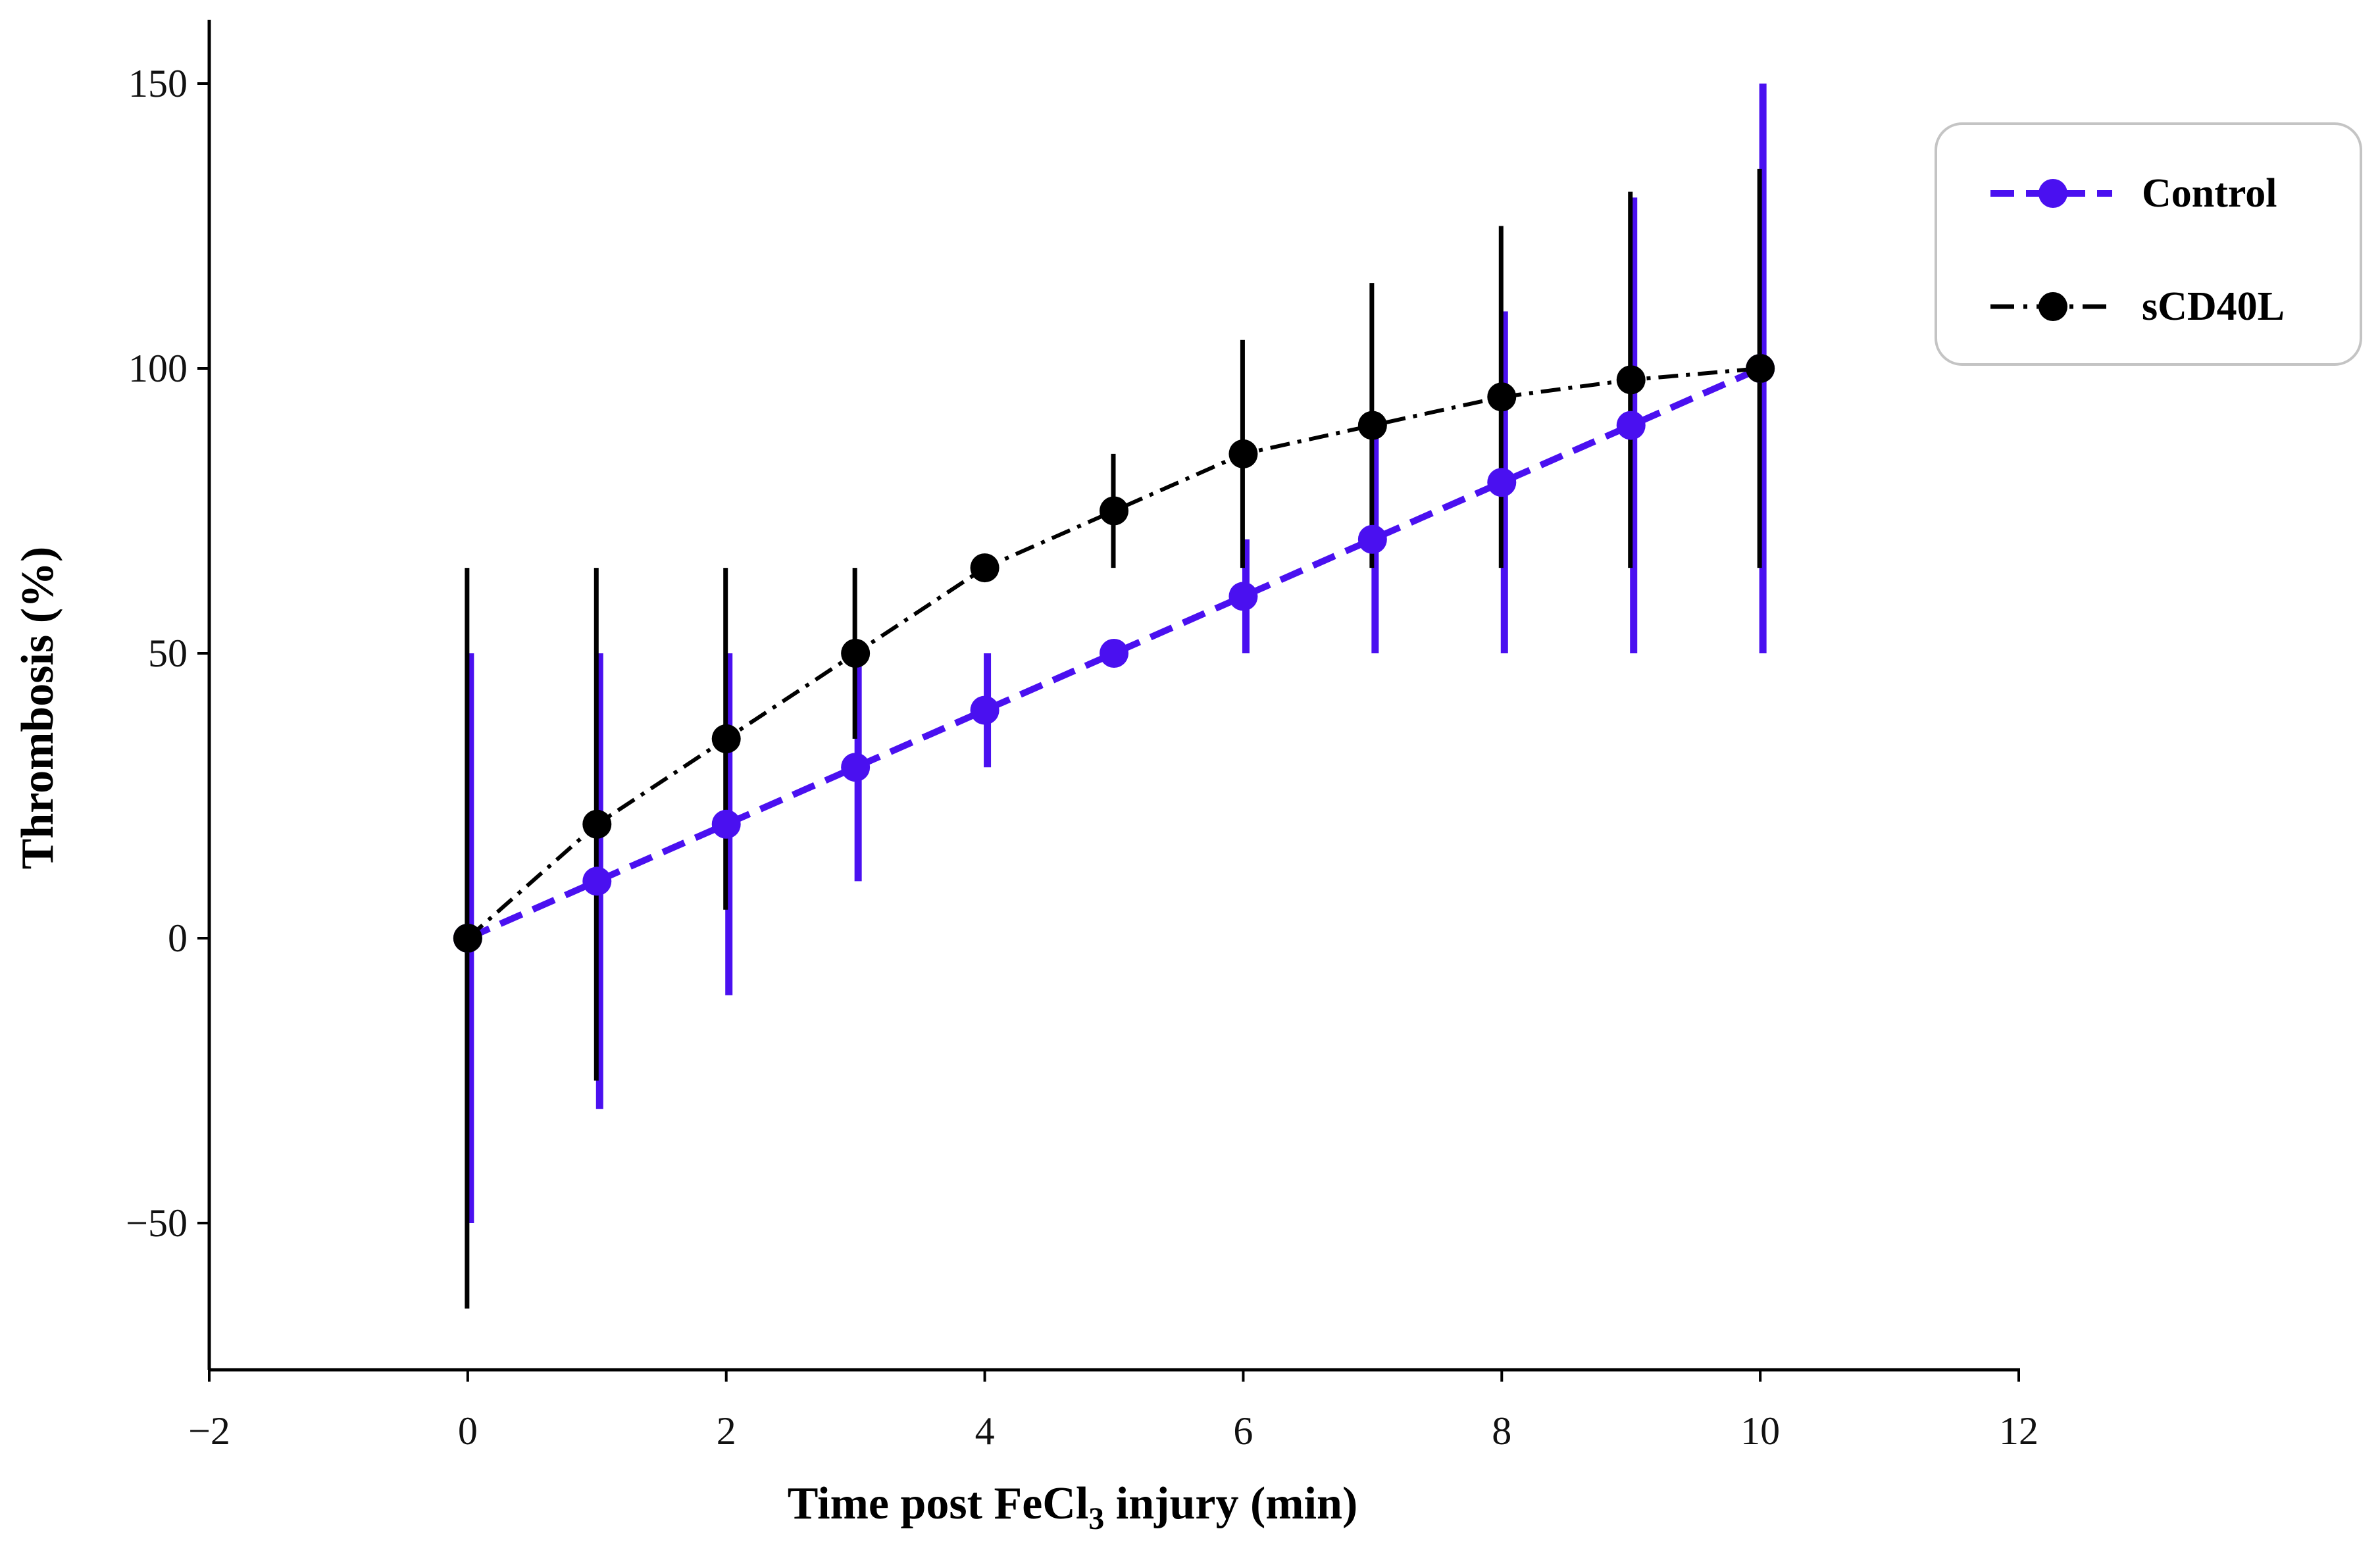 The image size is (2380, 1554). I want to click on y-ticks: −50 0 50 100 150, so click(167, 653).